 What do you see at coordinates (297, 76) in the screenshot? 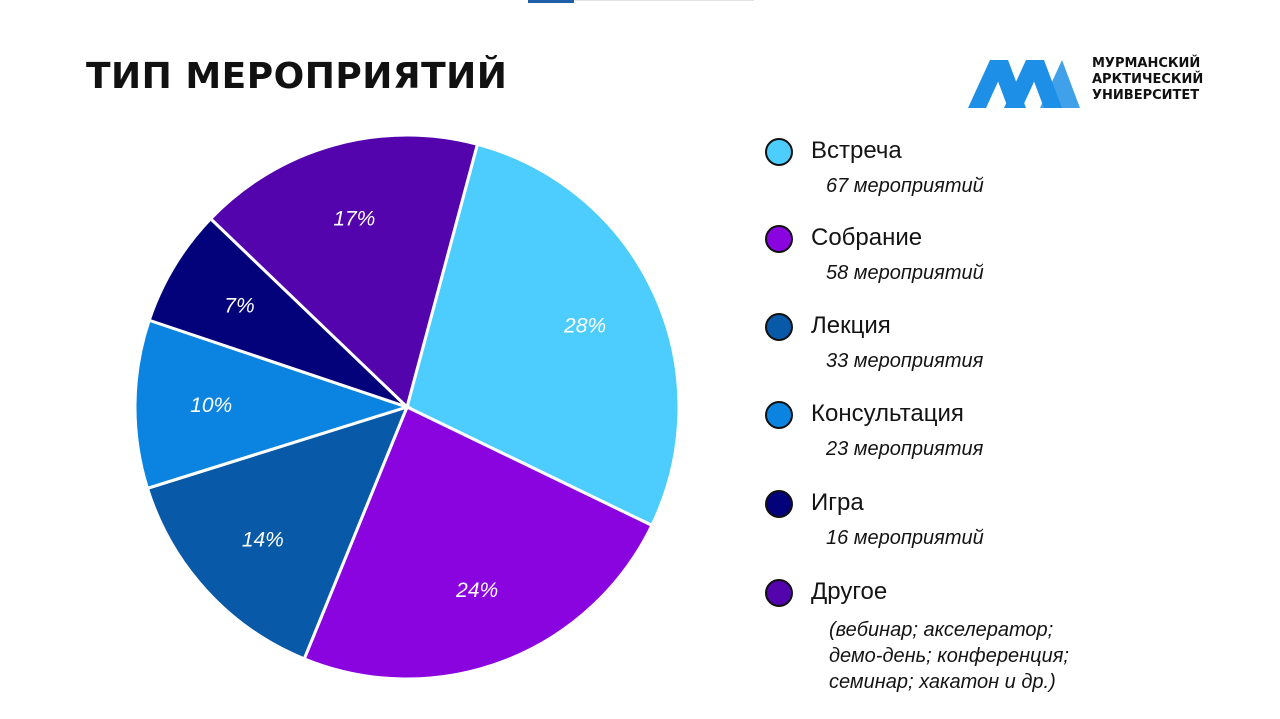
I see `page-title: ТИП МЕРОПРИЯТИЙ` at bounding box center [297, 76].